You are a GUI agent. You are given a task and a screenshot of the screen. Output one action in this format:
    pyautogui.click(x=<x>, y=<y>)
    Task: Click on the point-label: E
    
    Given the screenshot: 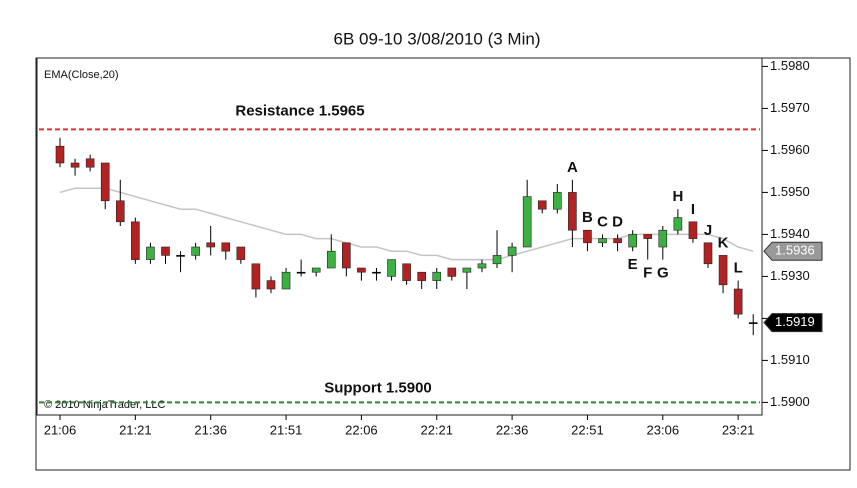 What is the action you would take?
    pyautogui.click(x=633, y=264)
    